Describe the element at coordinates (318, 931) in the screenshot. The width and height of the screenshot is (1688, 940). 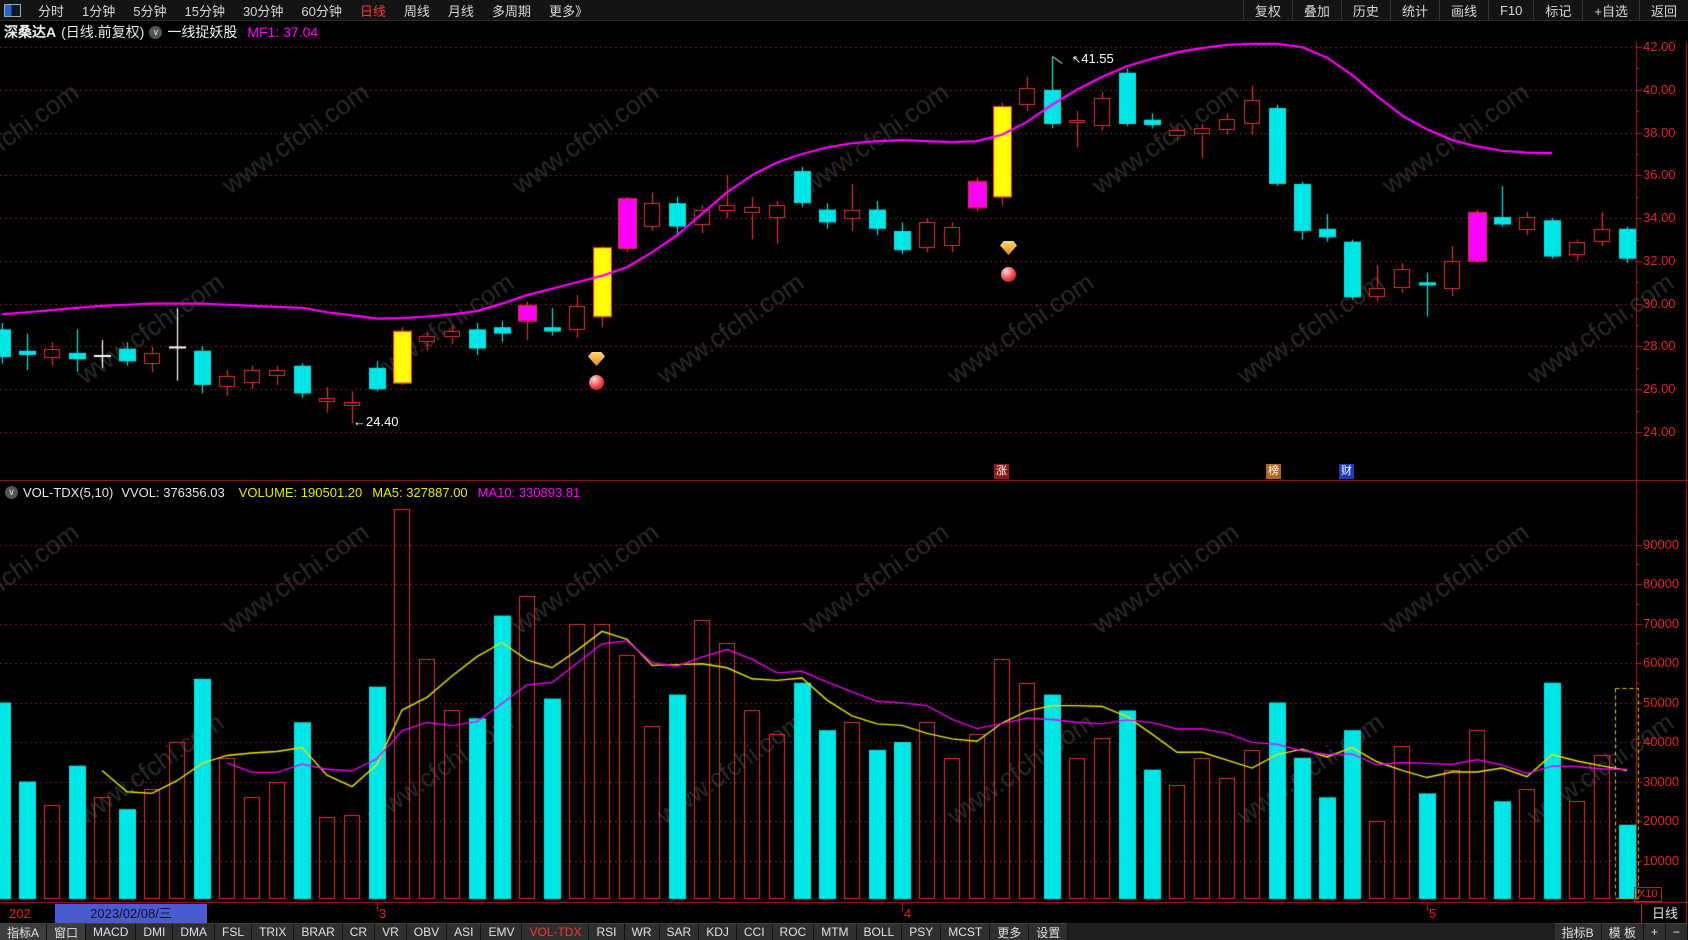
I see `indicator-button-BRAR: BRAR` at that location.